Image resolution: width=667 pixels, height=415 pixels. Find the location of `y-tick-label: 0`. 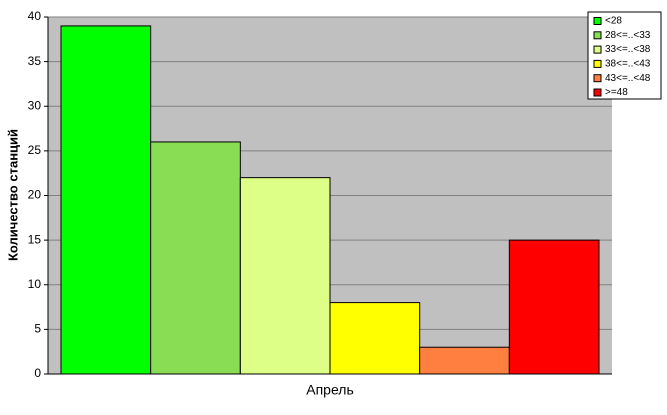

y-tick-label: 0 is located at coordinates (37, 373).